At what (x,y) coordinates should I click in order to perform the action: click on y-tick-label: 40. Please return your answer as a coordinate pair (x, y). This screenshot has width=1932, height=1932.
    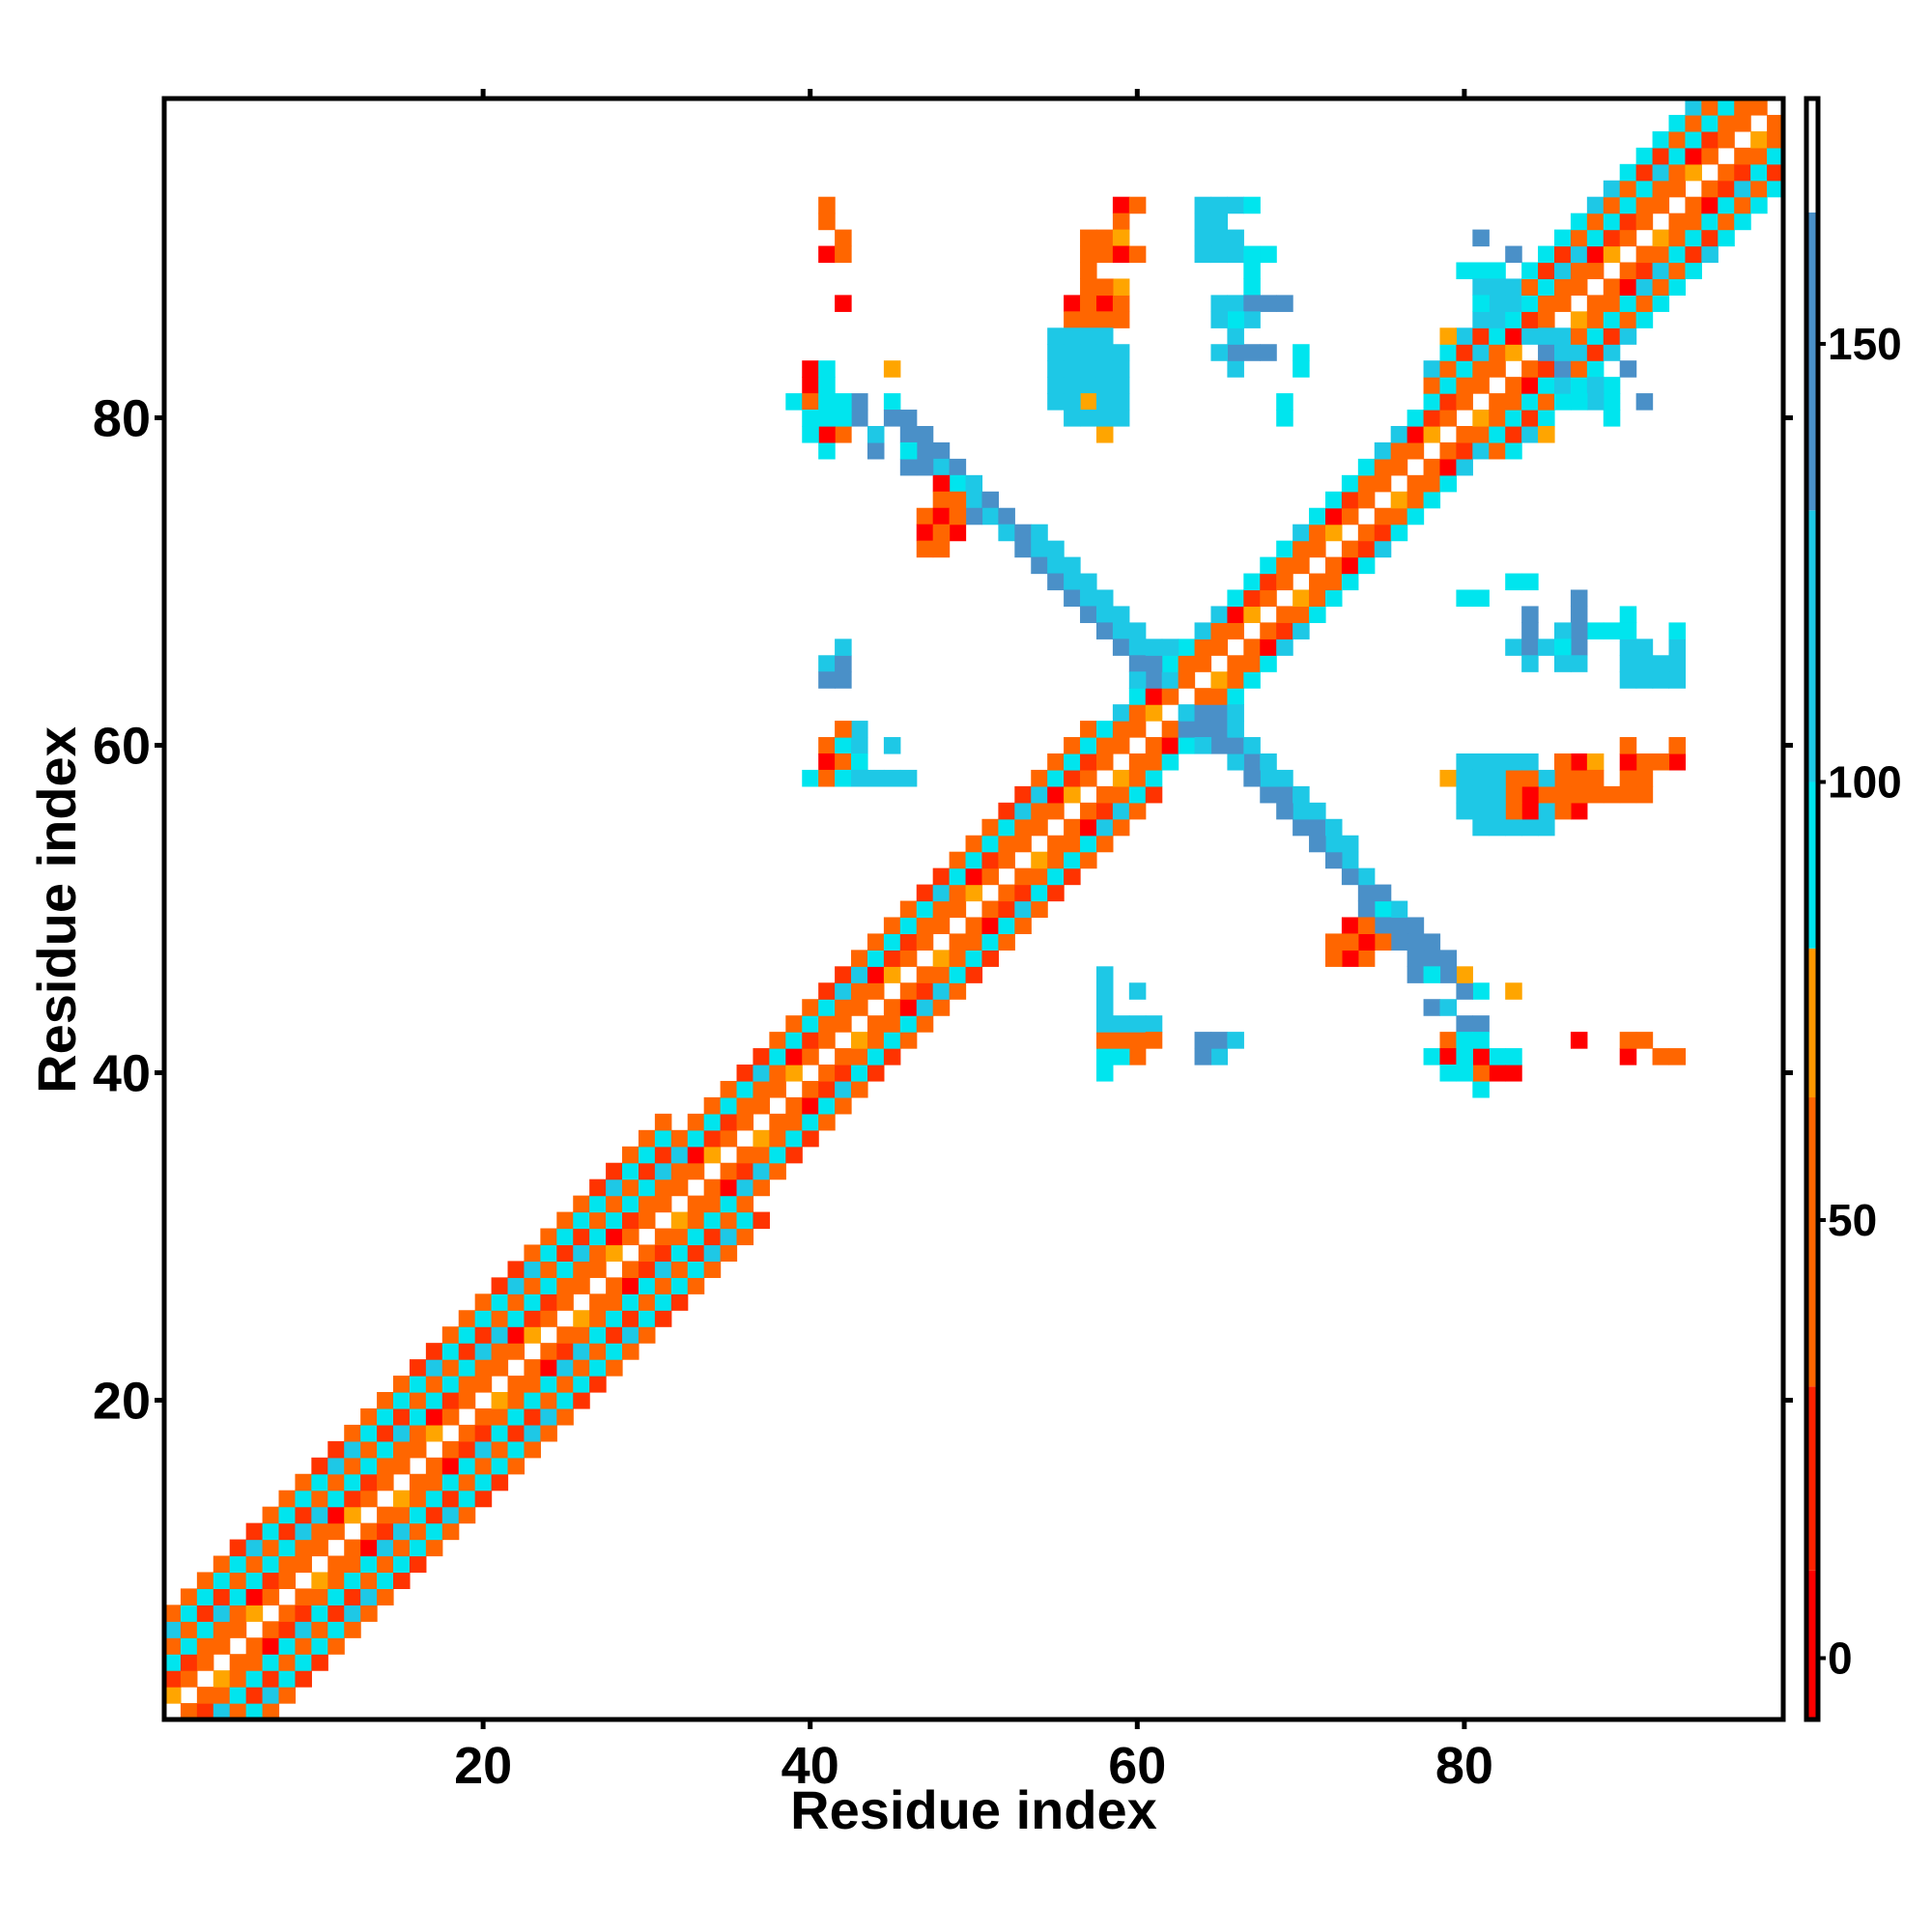
    Looking at the image, I should click on (122, 1073).